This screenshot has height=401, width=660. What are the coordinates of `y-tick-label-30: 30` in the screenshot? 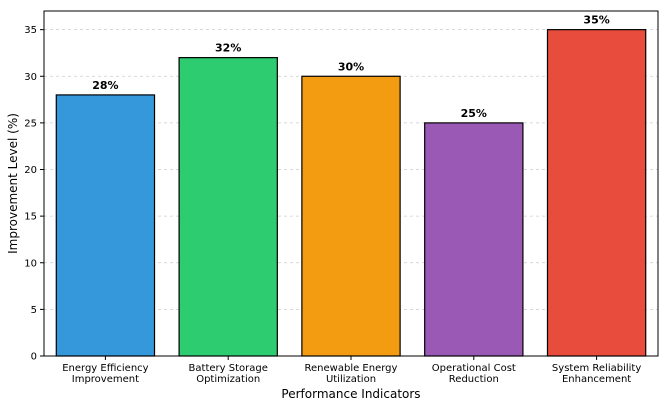 It's located at (30, 77).